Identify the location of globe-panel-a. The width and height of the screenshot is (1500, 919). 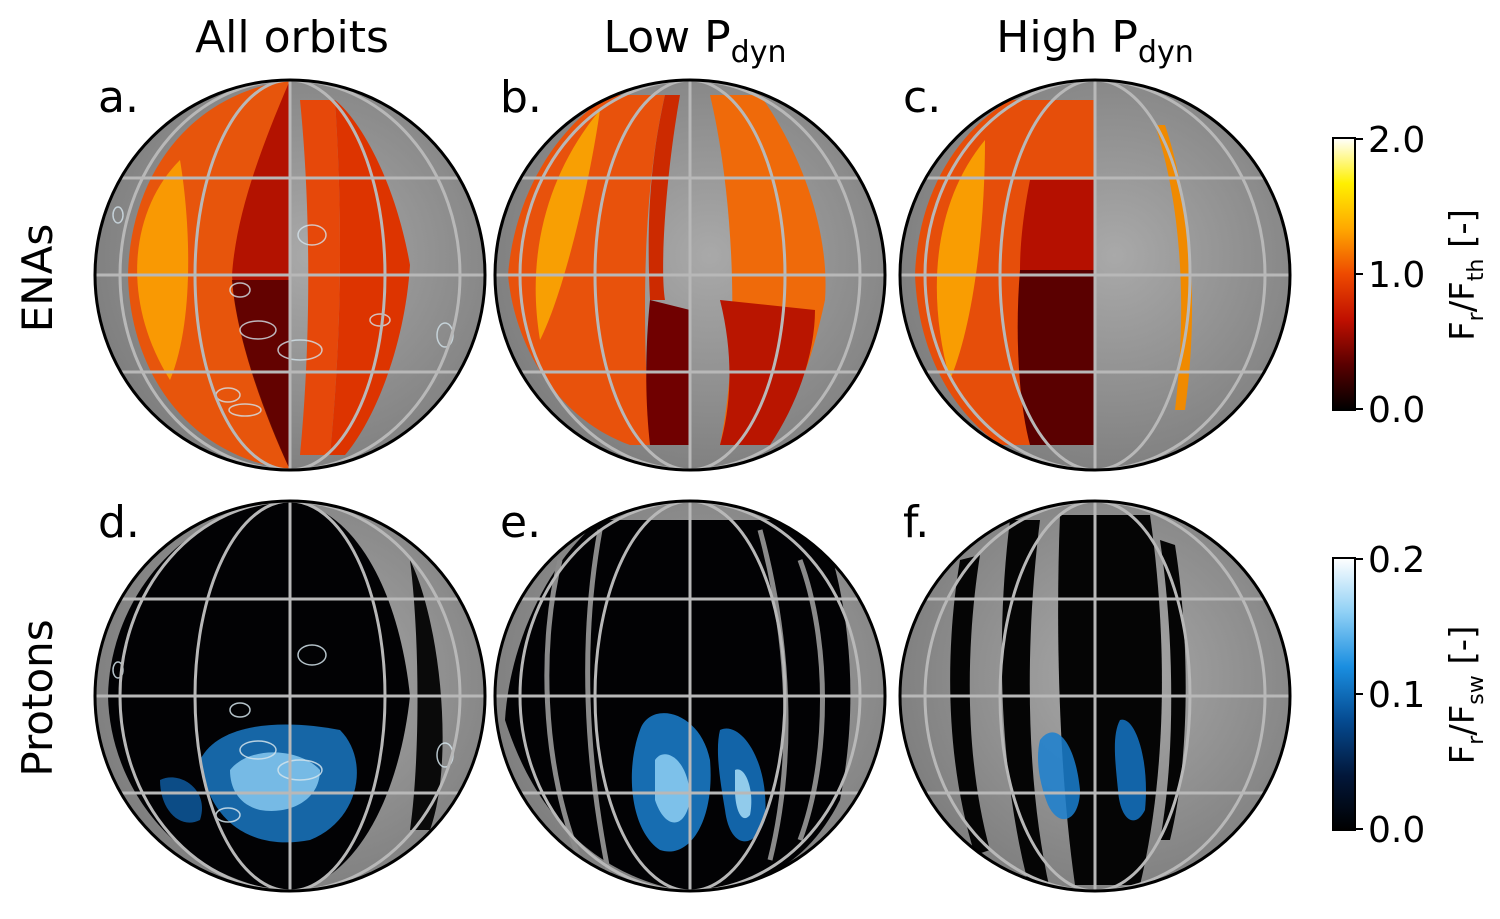
(290, 275).